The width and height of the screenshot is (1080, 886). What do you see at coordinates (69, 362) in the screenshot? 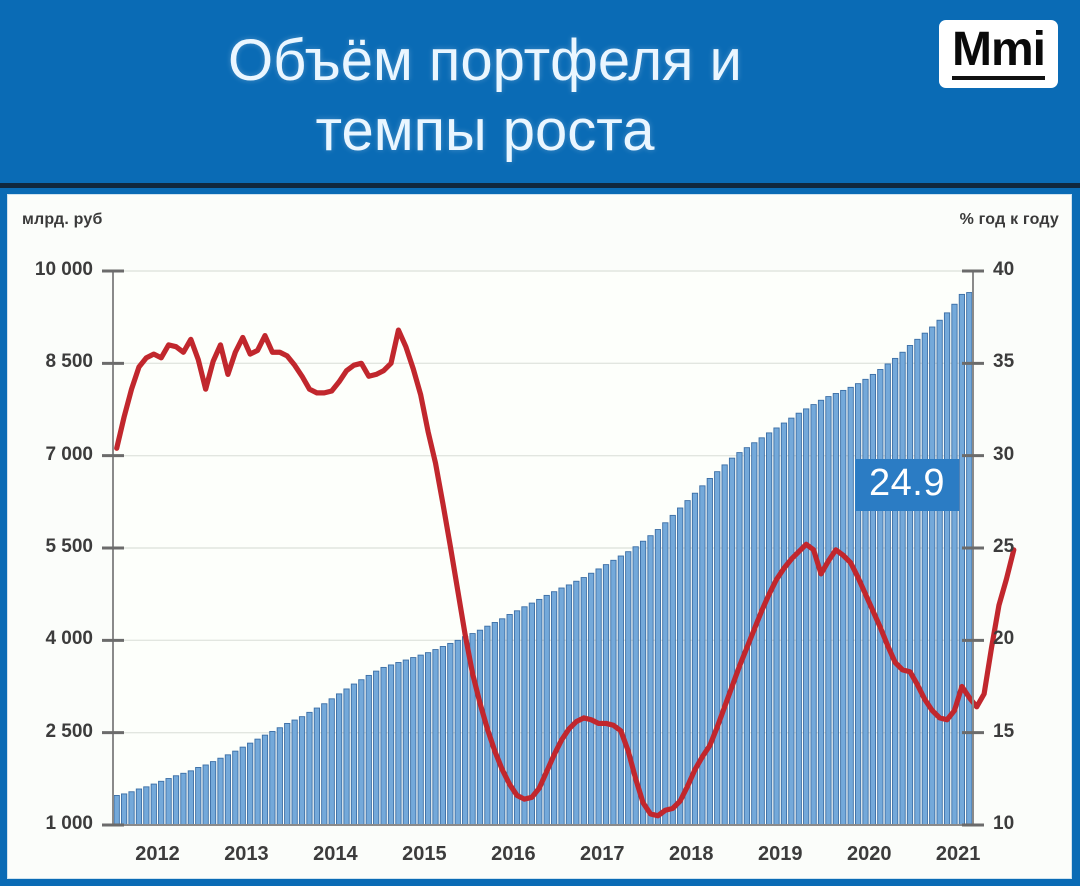
I see `y-axis-left-tick: 8 500` at bounding box center [69, 362].